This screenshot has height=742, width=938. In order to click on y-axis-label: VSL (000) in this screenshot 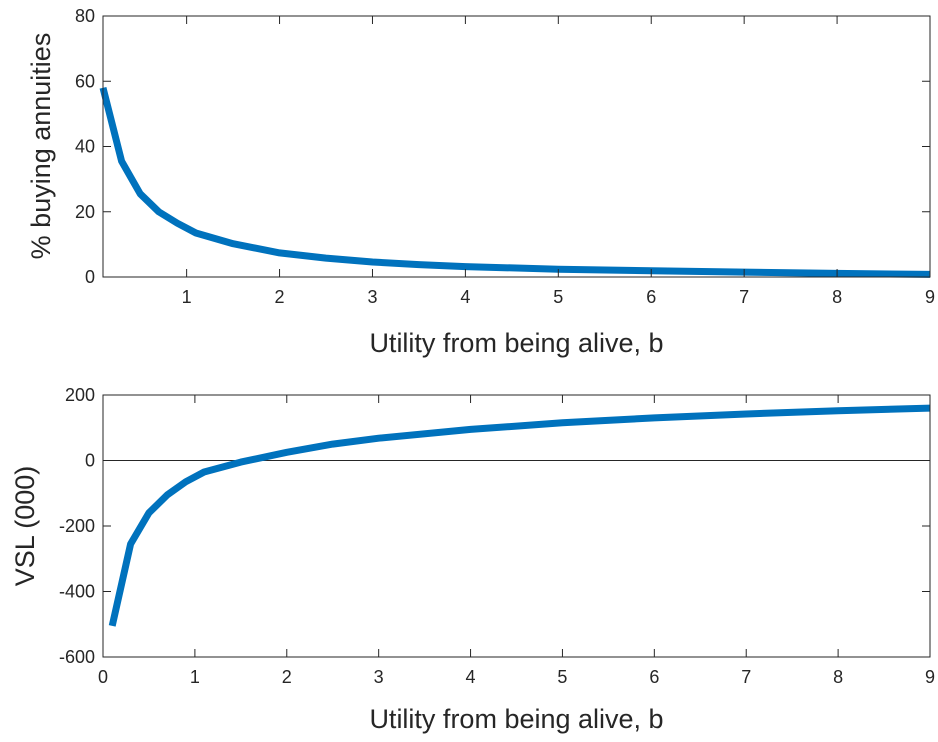, I will do `click(25, 526)`.